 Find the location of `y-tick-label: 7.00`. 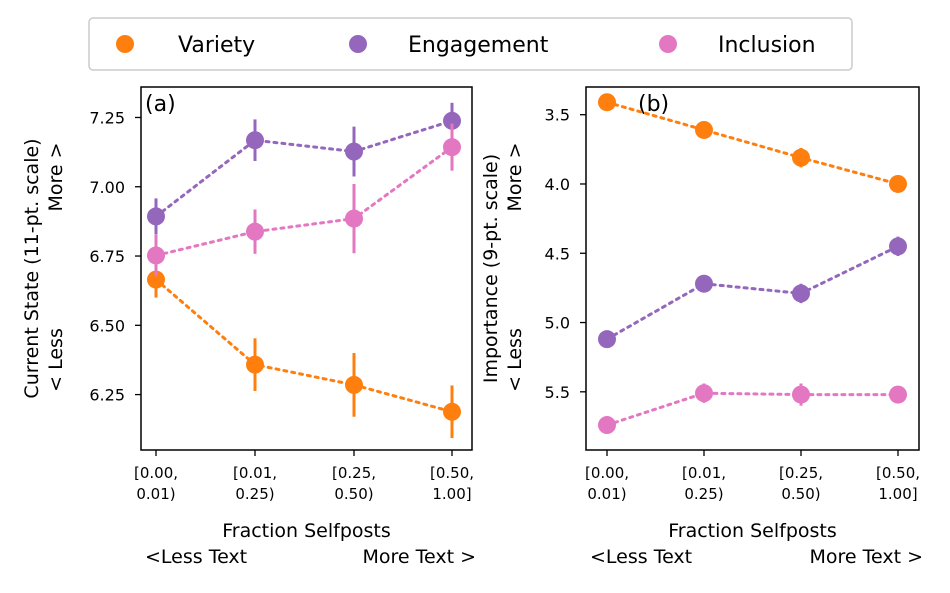

y-tick-label: 7.00 is located at coordinates (107, 187).